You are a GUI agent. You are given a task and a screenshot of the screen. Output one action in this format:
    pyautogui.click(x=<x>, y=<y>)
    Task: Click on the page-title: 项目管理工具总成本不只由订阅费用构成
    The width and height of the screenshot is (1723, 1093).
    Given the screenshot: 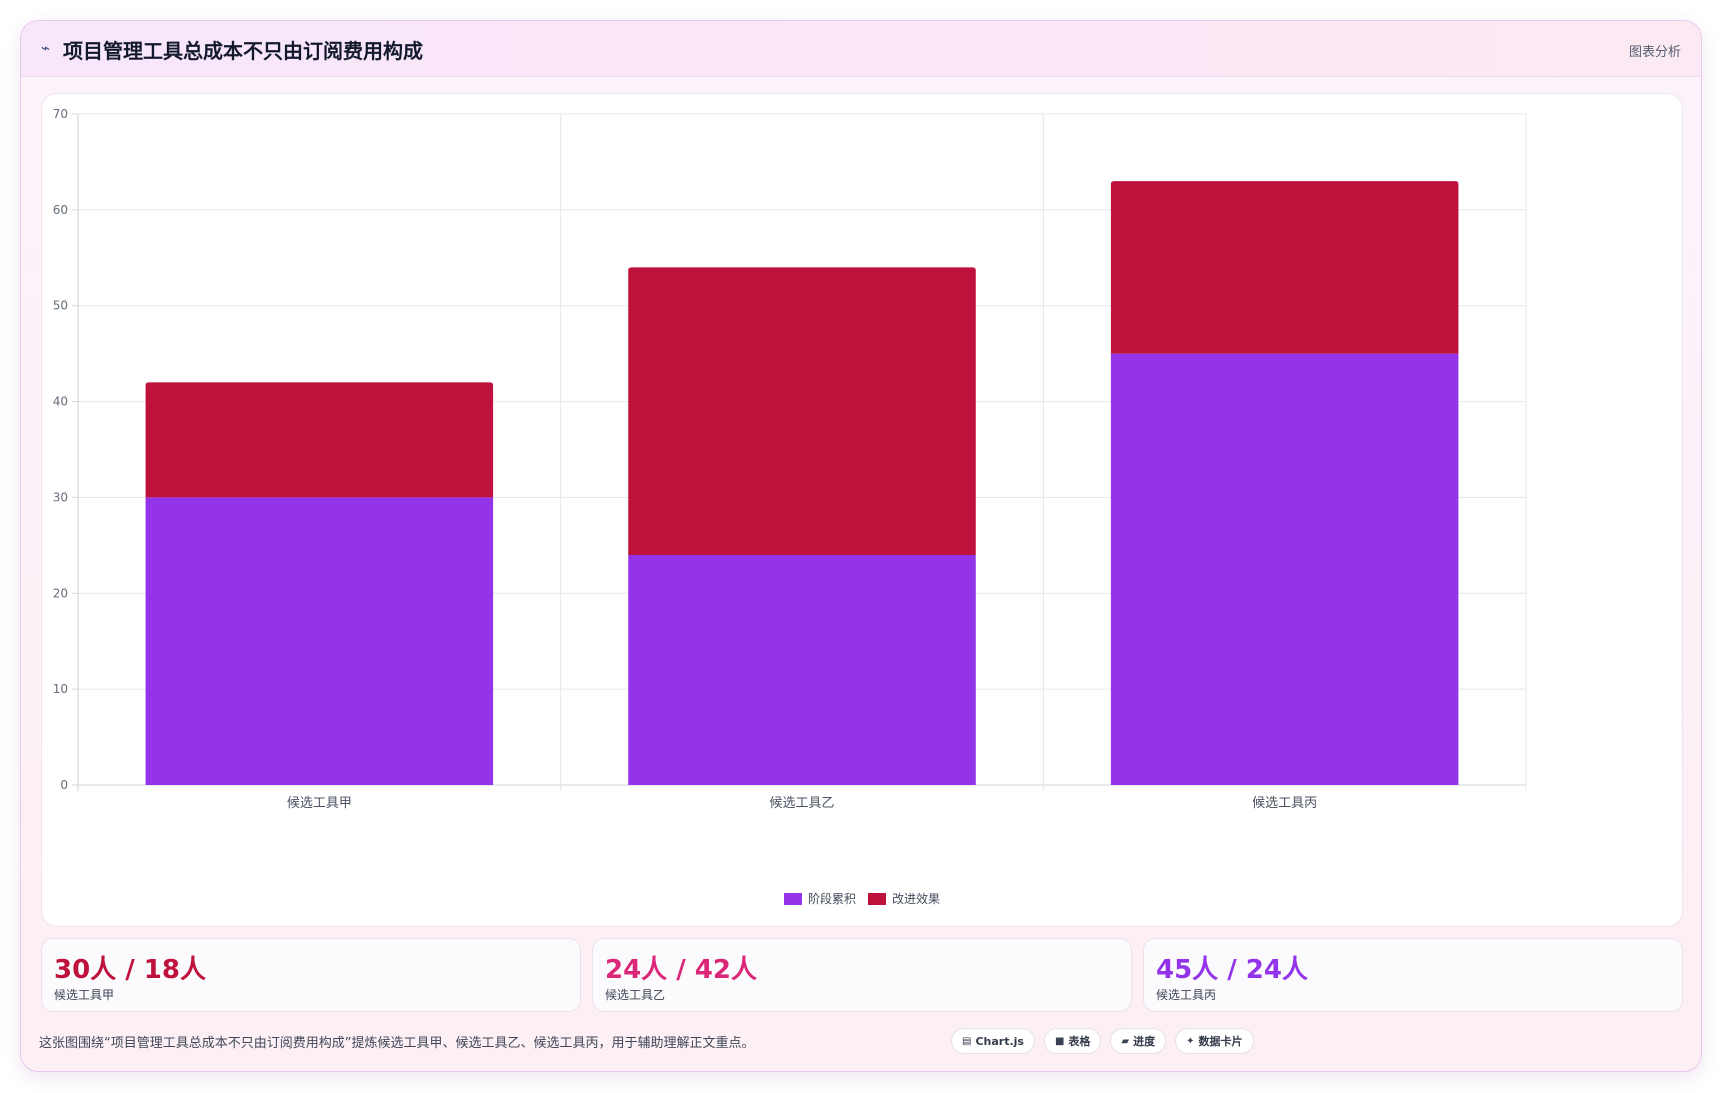 What is the action you would take?
    pyautogui.click(x=243, y=51)
    